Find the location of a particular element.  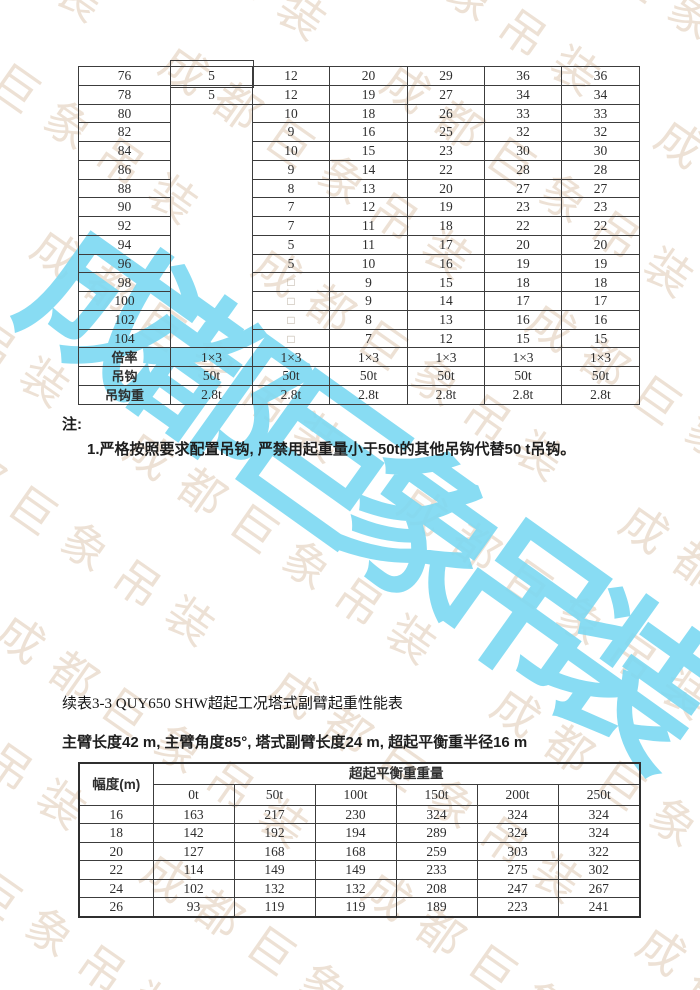

table-cell: 259 is located at coordinates (436, 851).